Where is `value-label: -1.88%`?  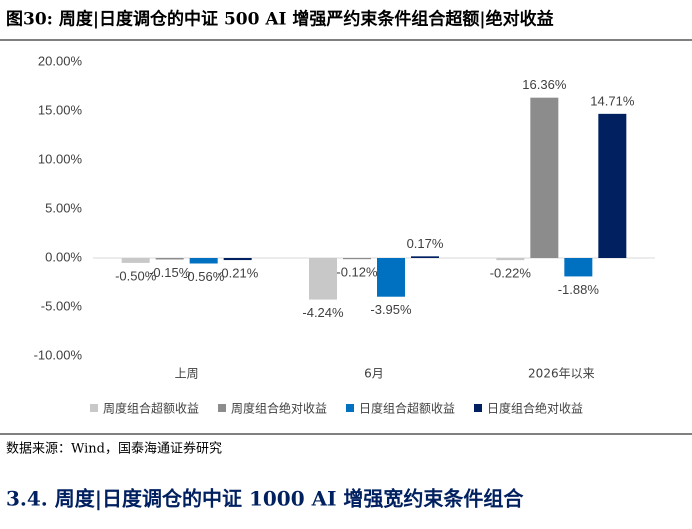 value-label: -1.88% is located at coordinates (579, 289).